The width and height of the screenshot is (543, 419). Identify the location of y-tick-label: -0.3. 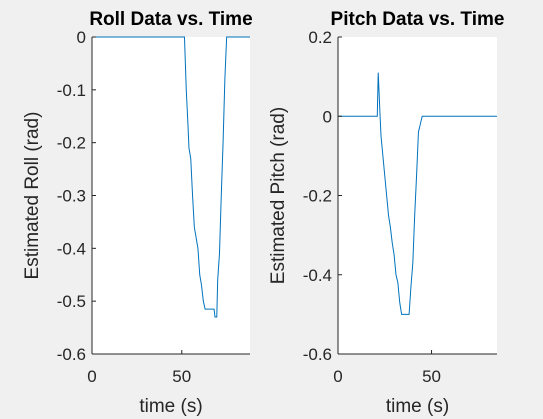
(71, 196).